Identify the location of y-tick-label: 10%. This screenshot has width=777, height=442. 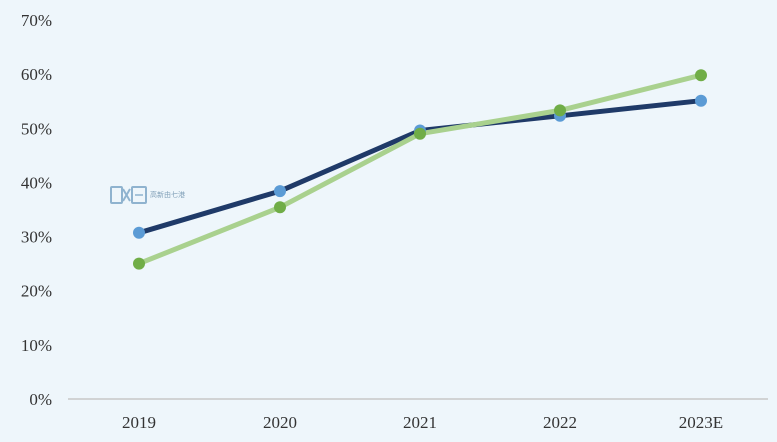
(36, 345).